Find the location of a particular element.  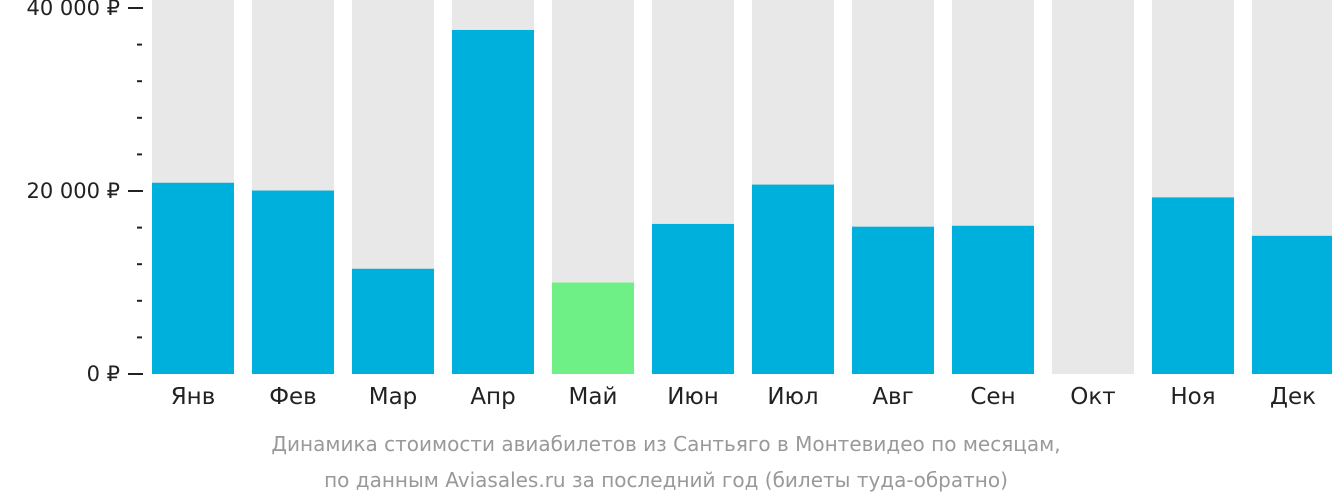

y-tick-label: 0 ₽ is located at coordinates (103, 374).